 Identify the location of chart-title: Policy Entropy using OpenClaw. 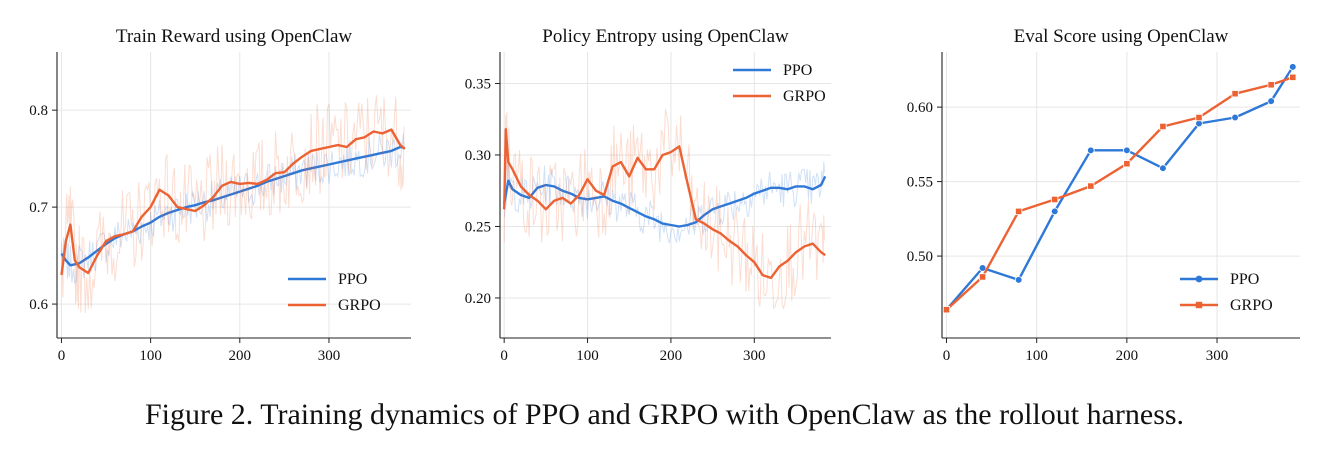
(665, 36).